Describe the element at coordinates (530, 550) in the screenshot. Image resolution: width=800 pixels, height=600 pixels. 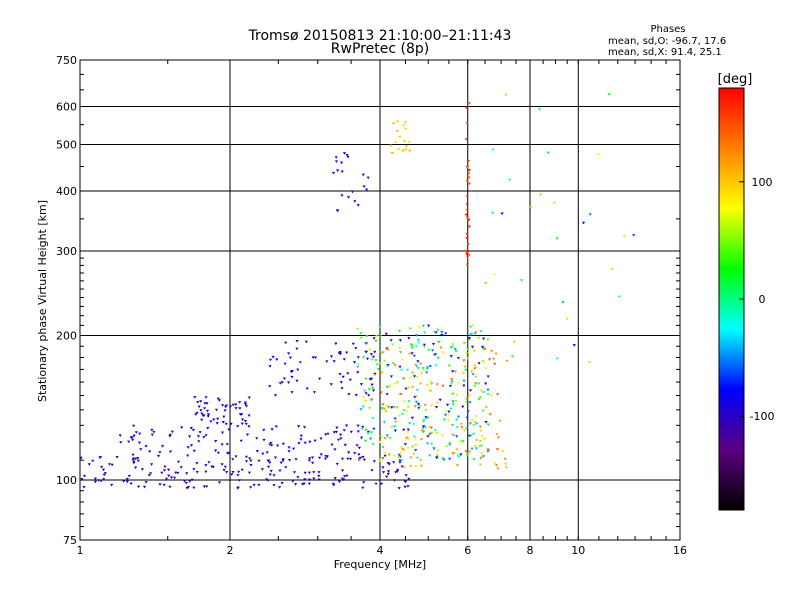
I see `x-tick-label: 8` at that location.